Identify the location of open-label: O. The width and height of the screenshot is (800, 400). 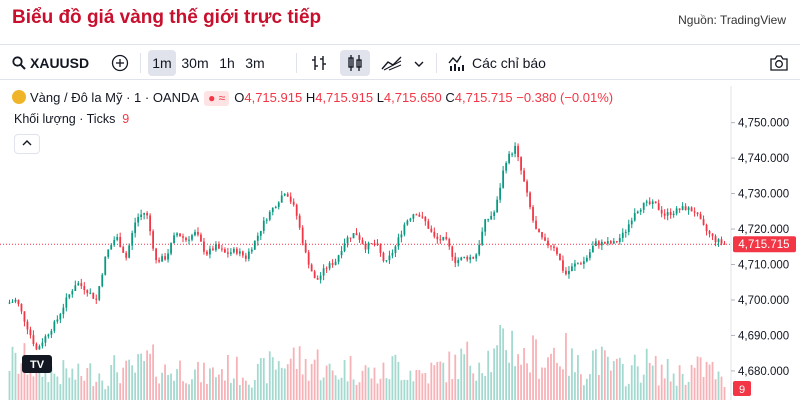
(239, 97).